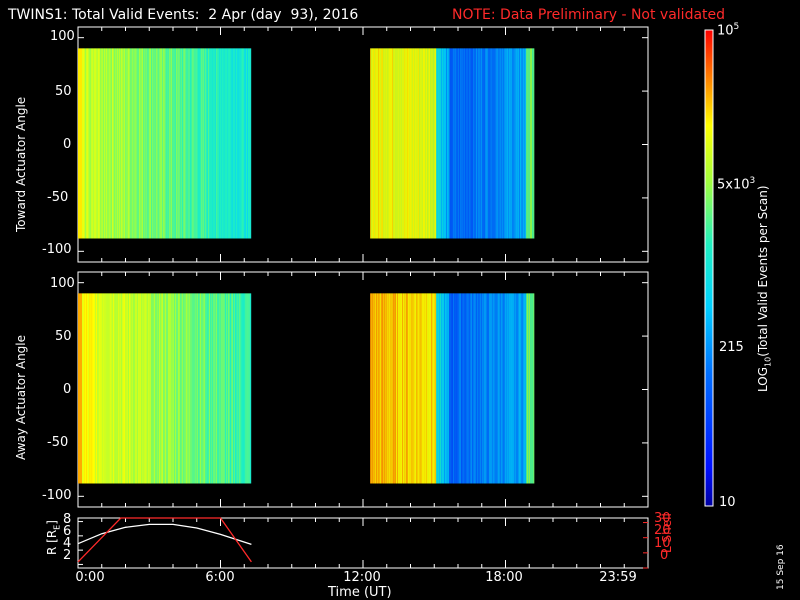 This screenshot has height=600, width=800. What do you see at coordinates (67, 519) in the screenshot?
I see `r-ytick: 8` at bounding box center [67, 519].